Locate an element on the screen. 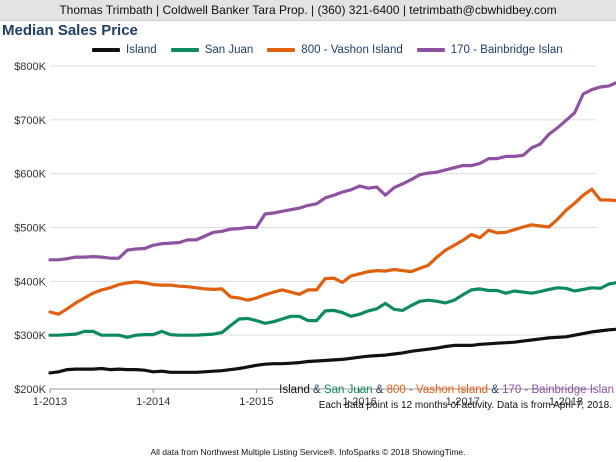  chart-title: Median Sales Price is located at coordinates (70, 30).